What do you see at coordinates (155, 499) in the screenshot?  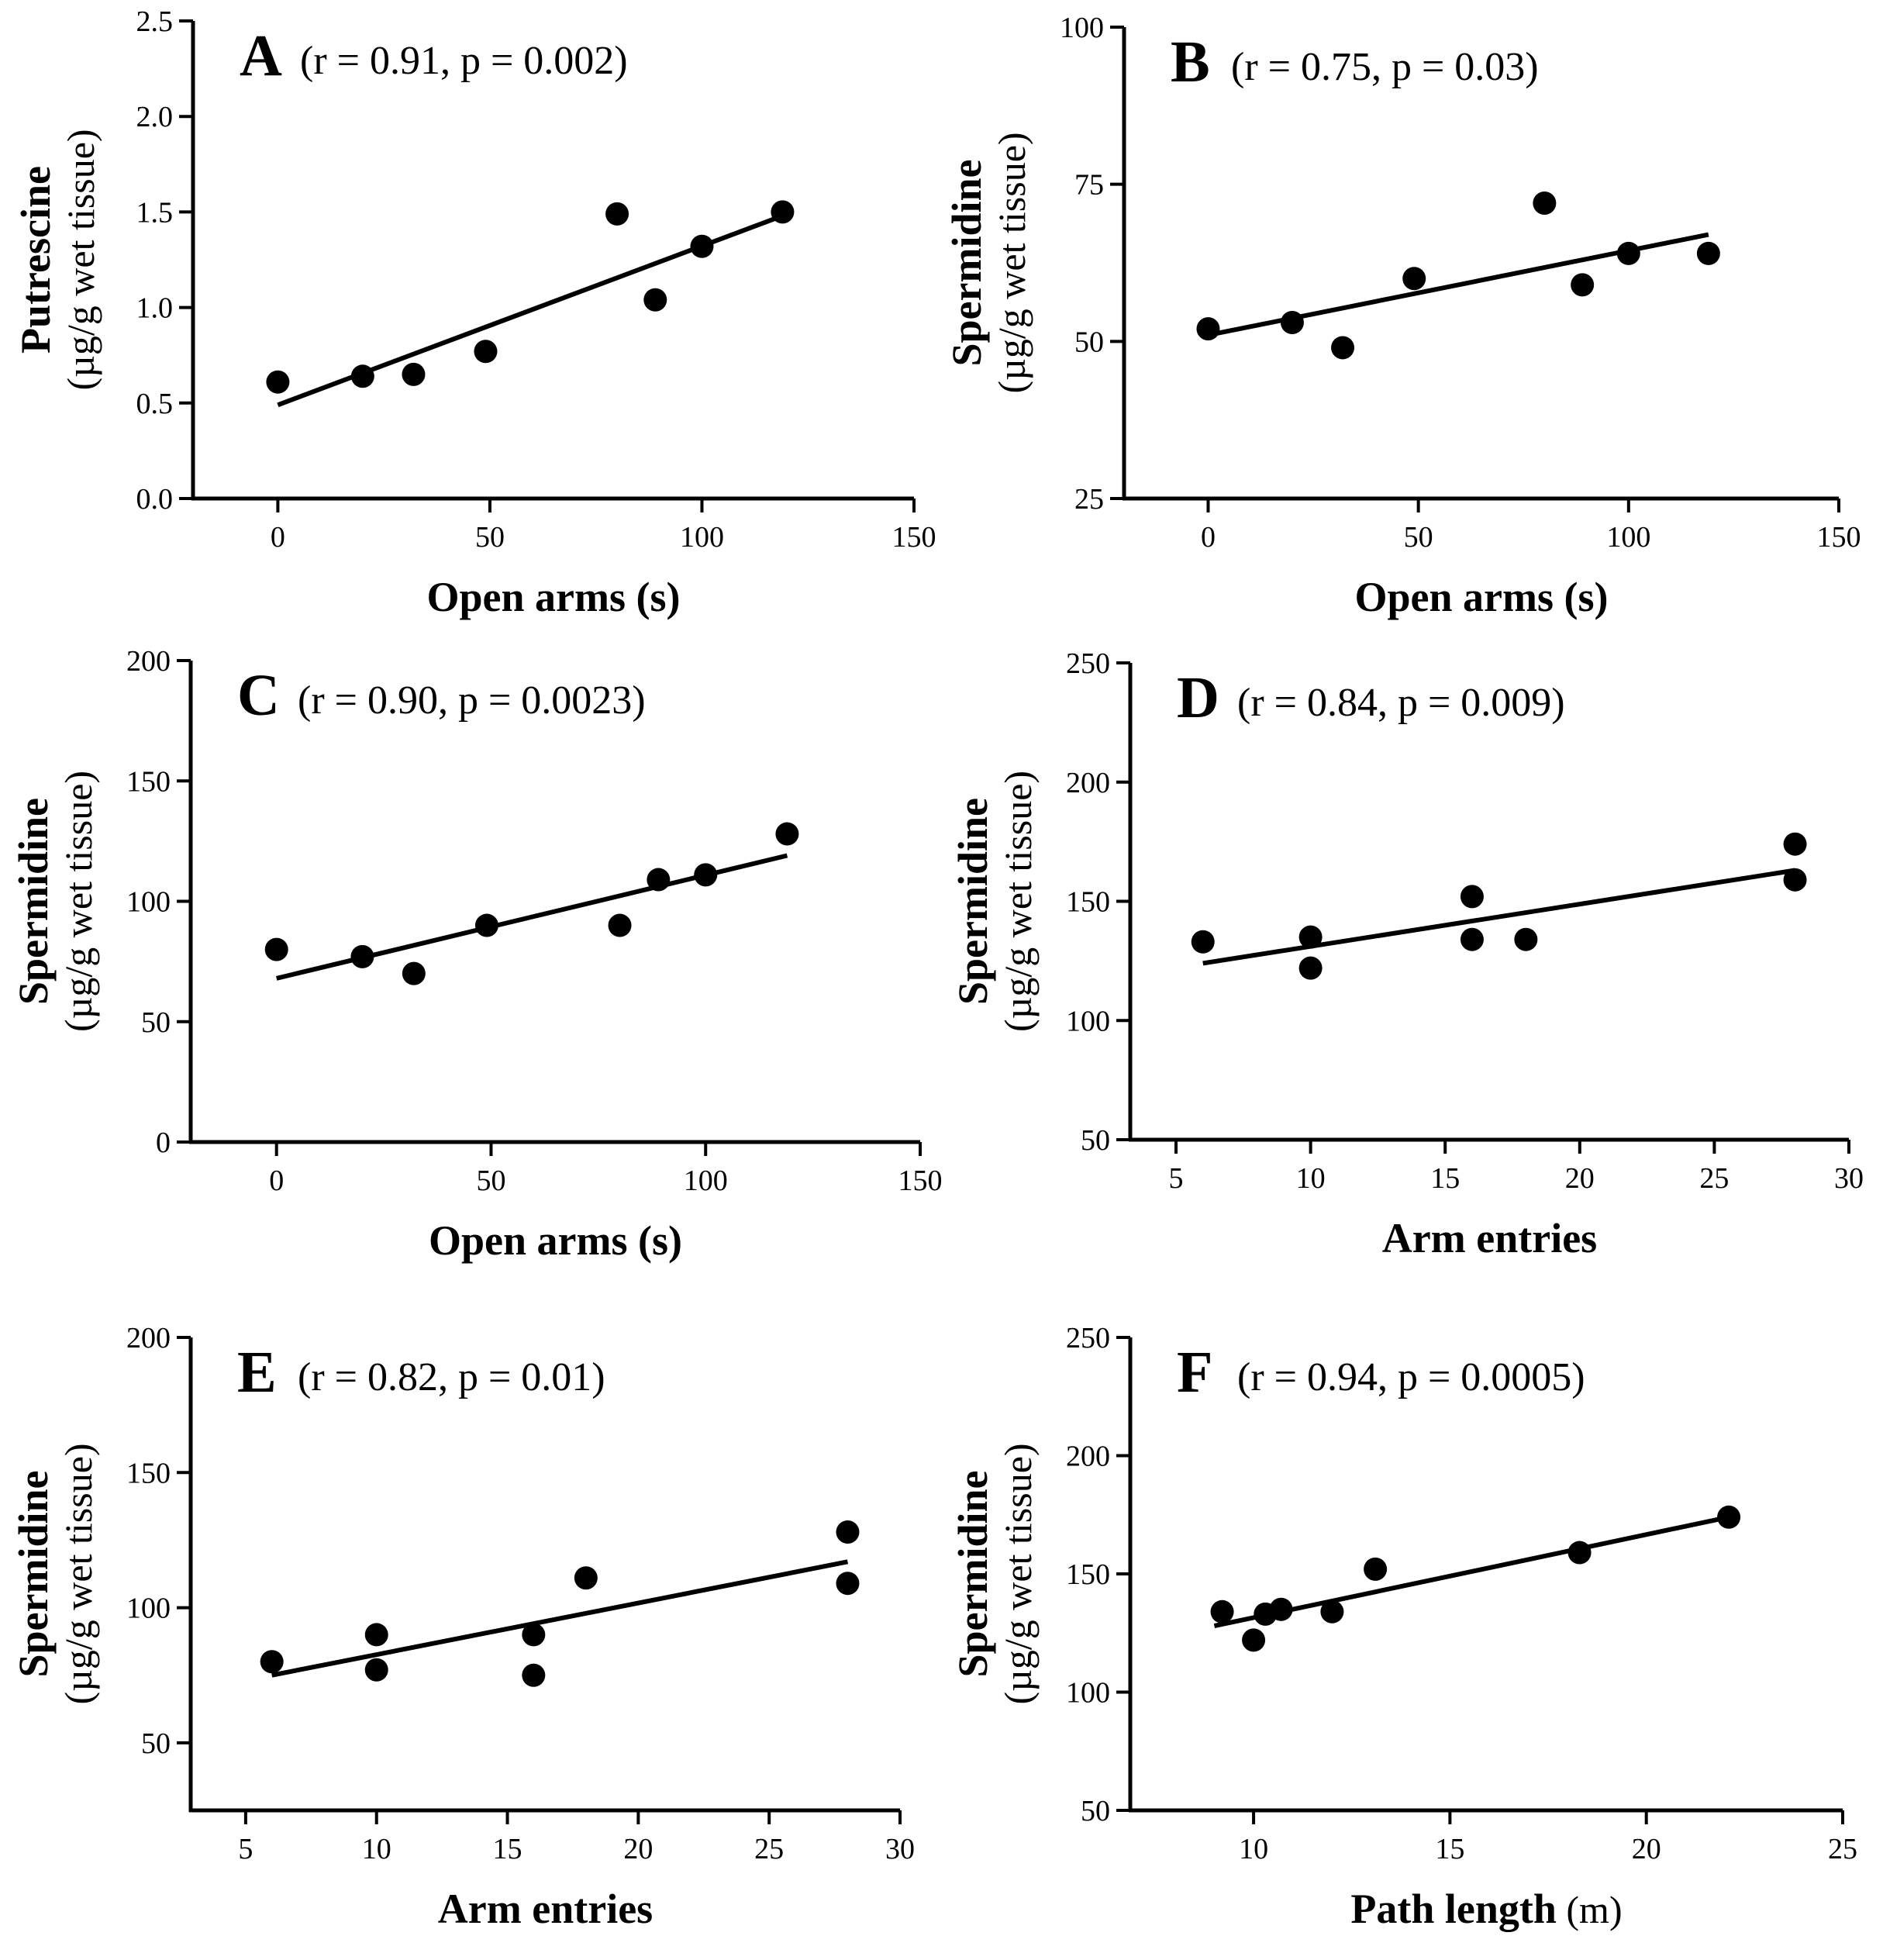 I see `y-tick-label: 0.0` at bounding box center [155, 499].